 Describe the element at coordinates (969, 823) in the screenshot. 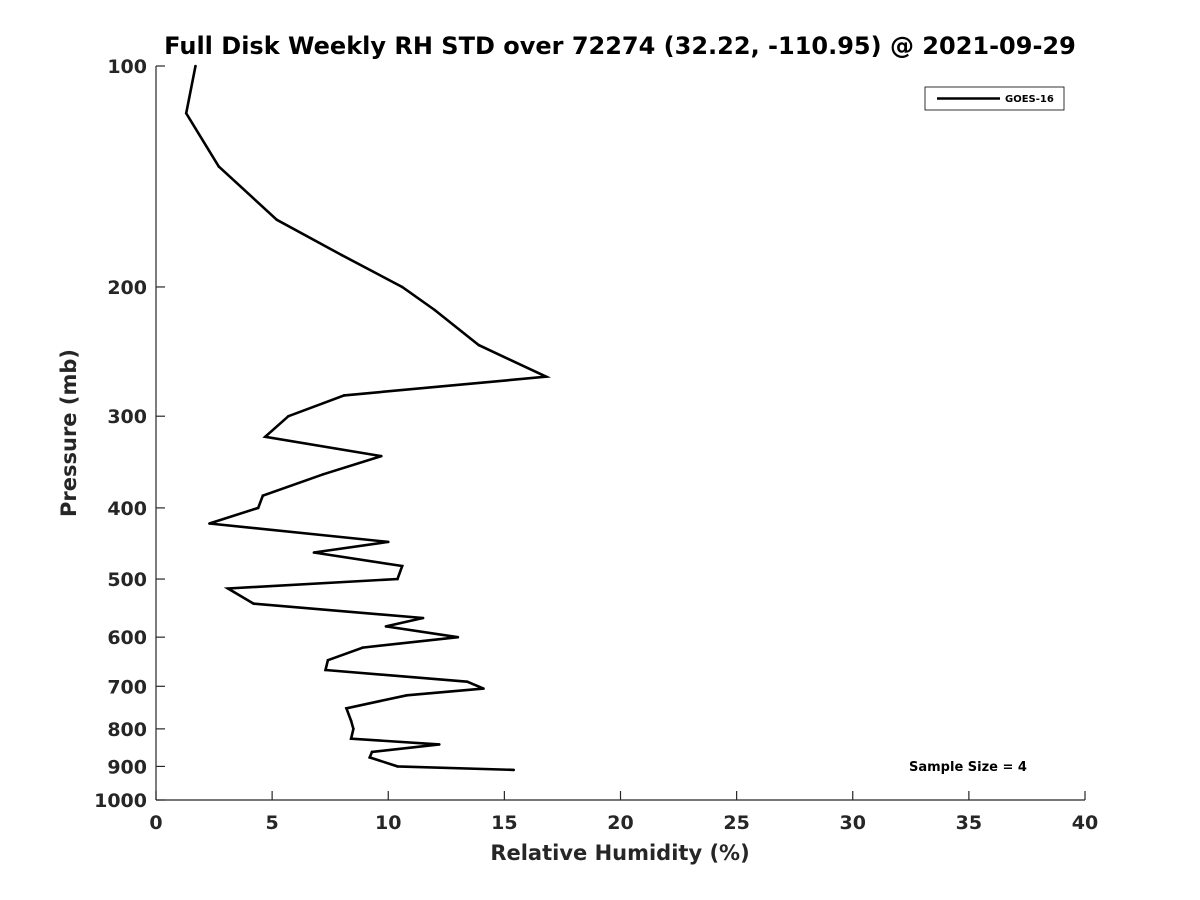

I see `x-tick-label: 35` at that location.